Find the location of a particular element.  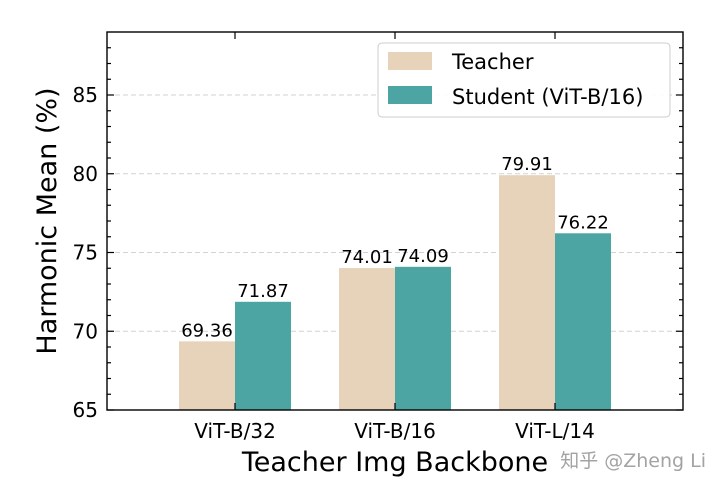

legend-box is located at coordinates (524, 80).